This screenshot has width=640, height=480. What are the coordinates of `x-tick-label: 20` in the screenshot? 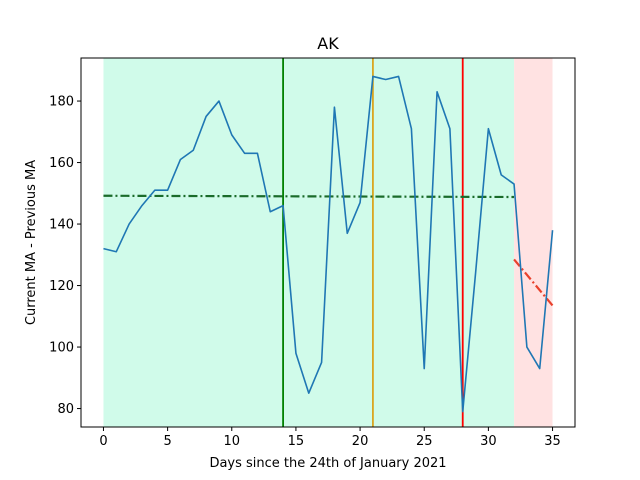 It's located at (360, 441).